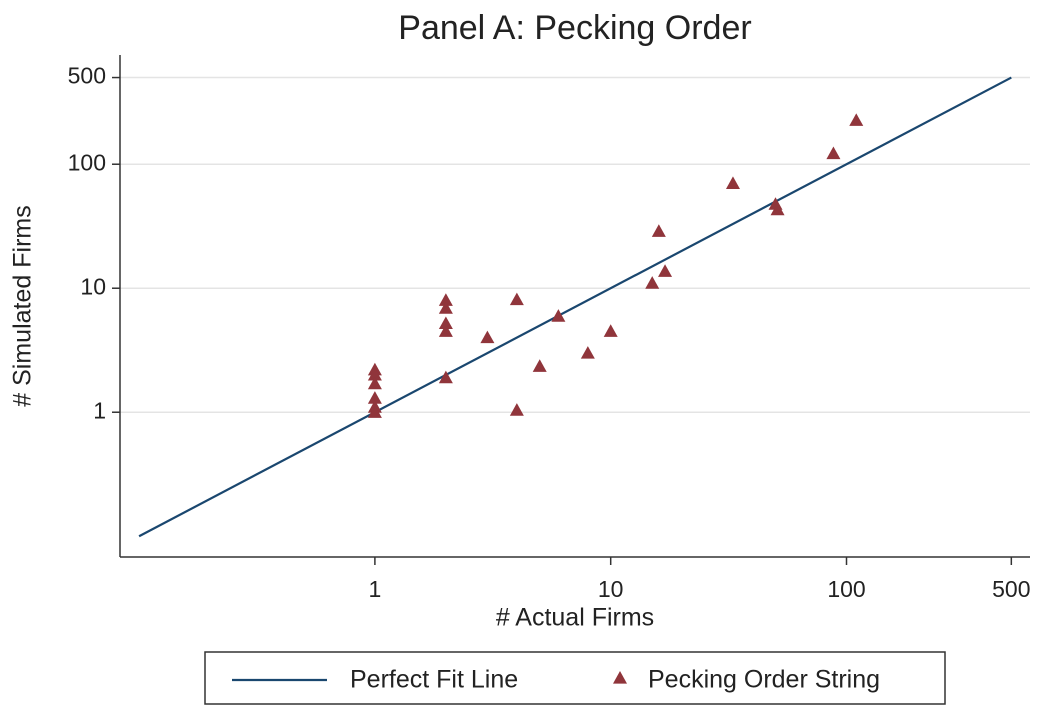 This screenshot has height=712, width=1043. Describe the element at coordinates (87, 162) in the screenshot. I see `y-tick-label: 100` at that location.